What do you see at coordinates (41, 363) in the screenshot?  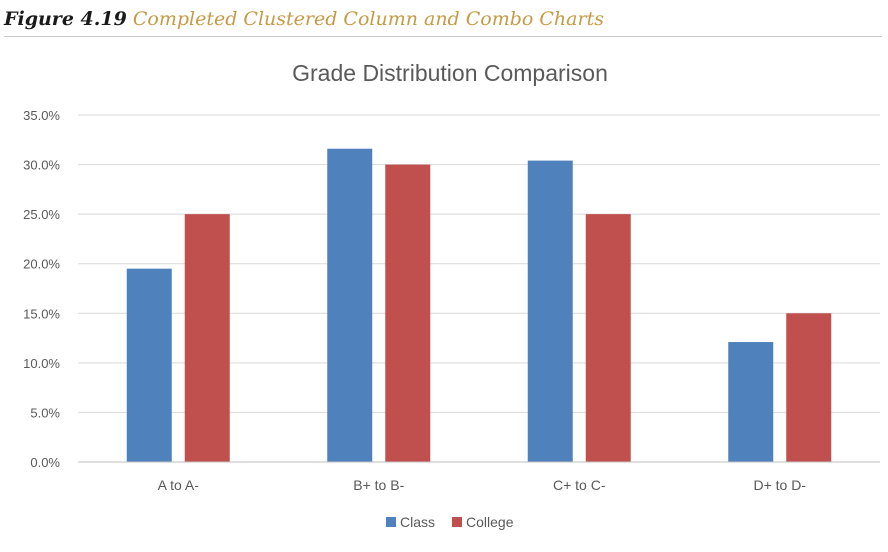 I see `y-tick-label: 10.0%` at bounding box center [41, 363].